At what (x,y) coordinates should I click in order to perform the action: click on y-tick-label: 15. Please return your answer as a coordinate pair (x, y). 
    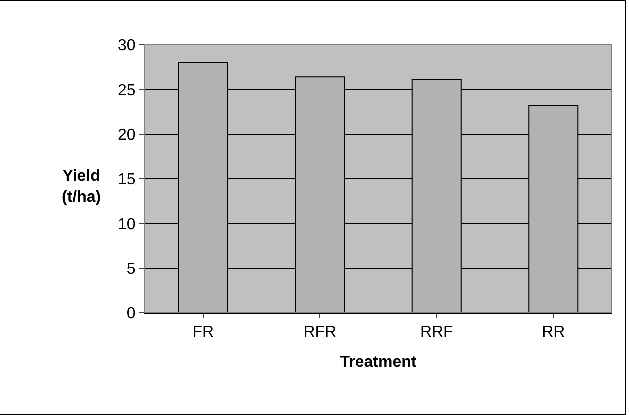
    Looking at the image, I should click on (127, 180).